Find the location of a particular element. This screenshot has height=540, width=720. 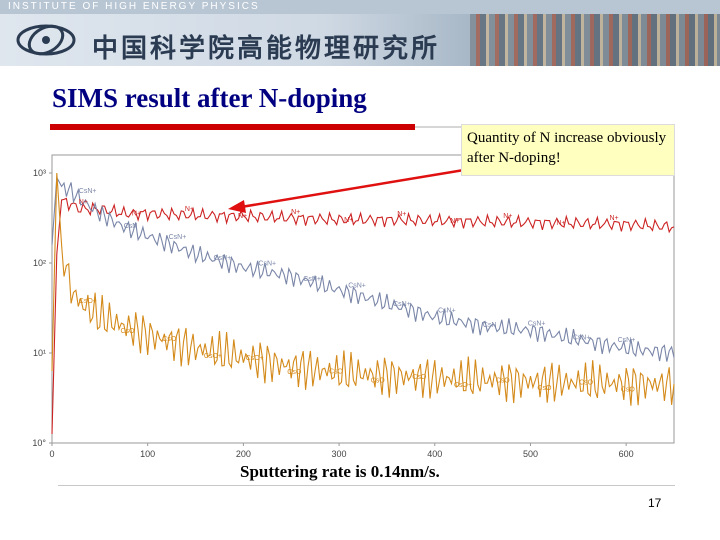

x-tick-label: 300 is located at coordinates (339, 454).